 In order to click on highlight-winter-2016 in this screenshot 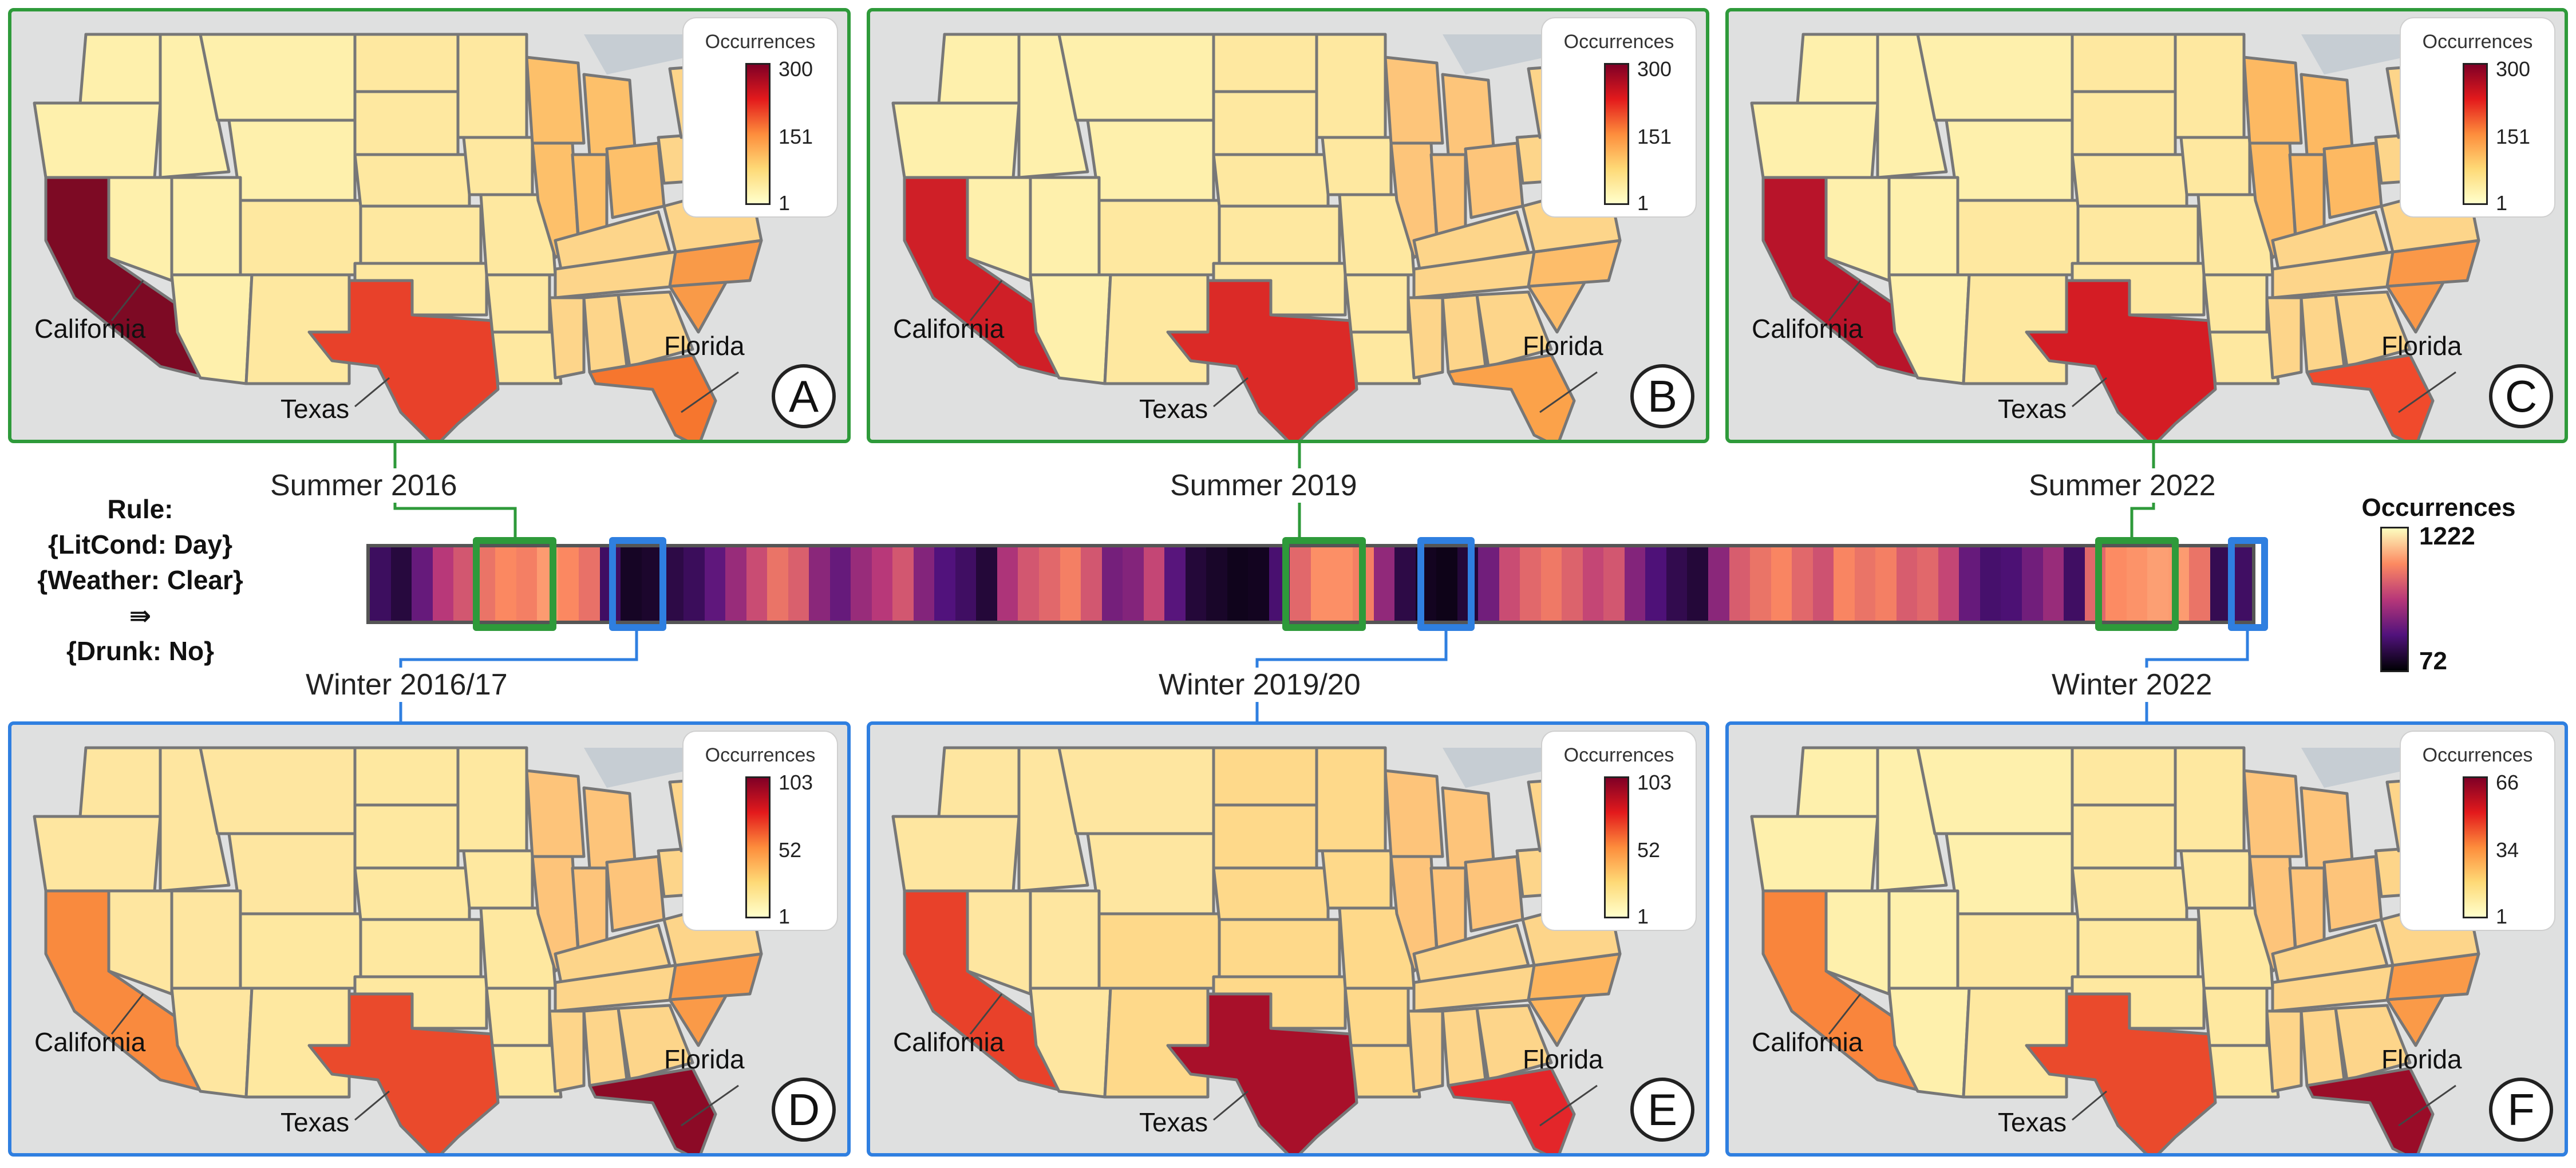, I will do `click(637, 584)`.